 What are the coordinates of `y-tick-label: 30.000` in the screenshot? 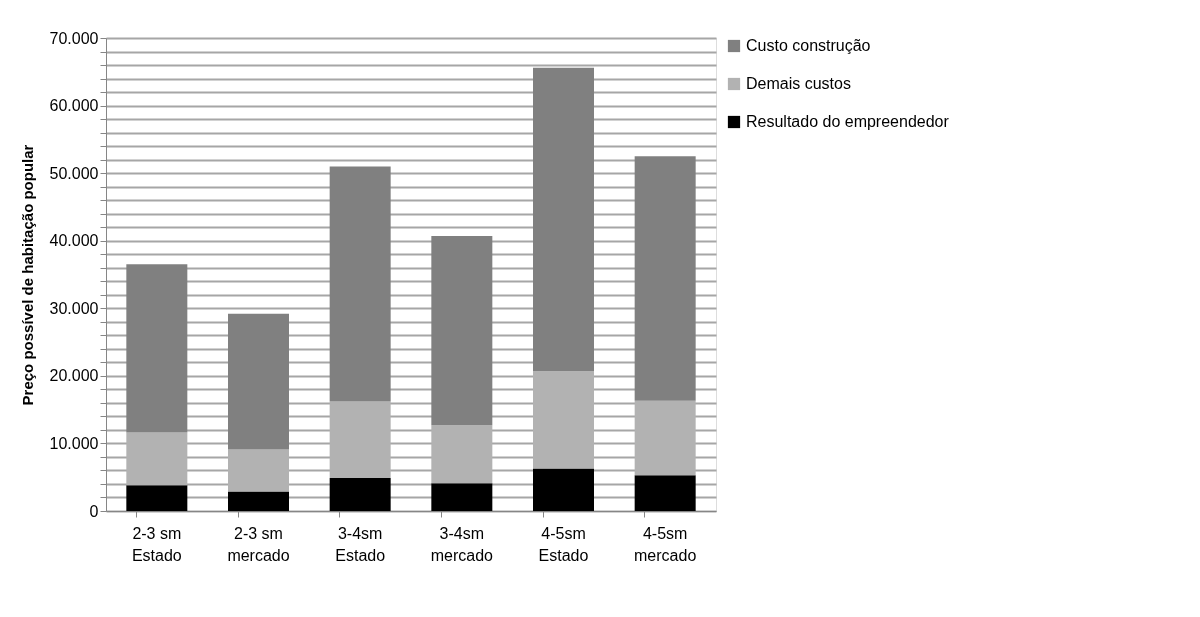 It's located at (74, 308).